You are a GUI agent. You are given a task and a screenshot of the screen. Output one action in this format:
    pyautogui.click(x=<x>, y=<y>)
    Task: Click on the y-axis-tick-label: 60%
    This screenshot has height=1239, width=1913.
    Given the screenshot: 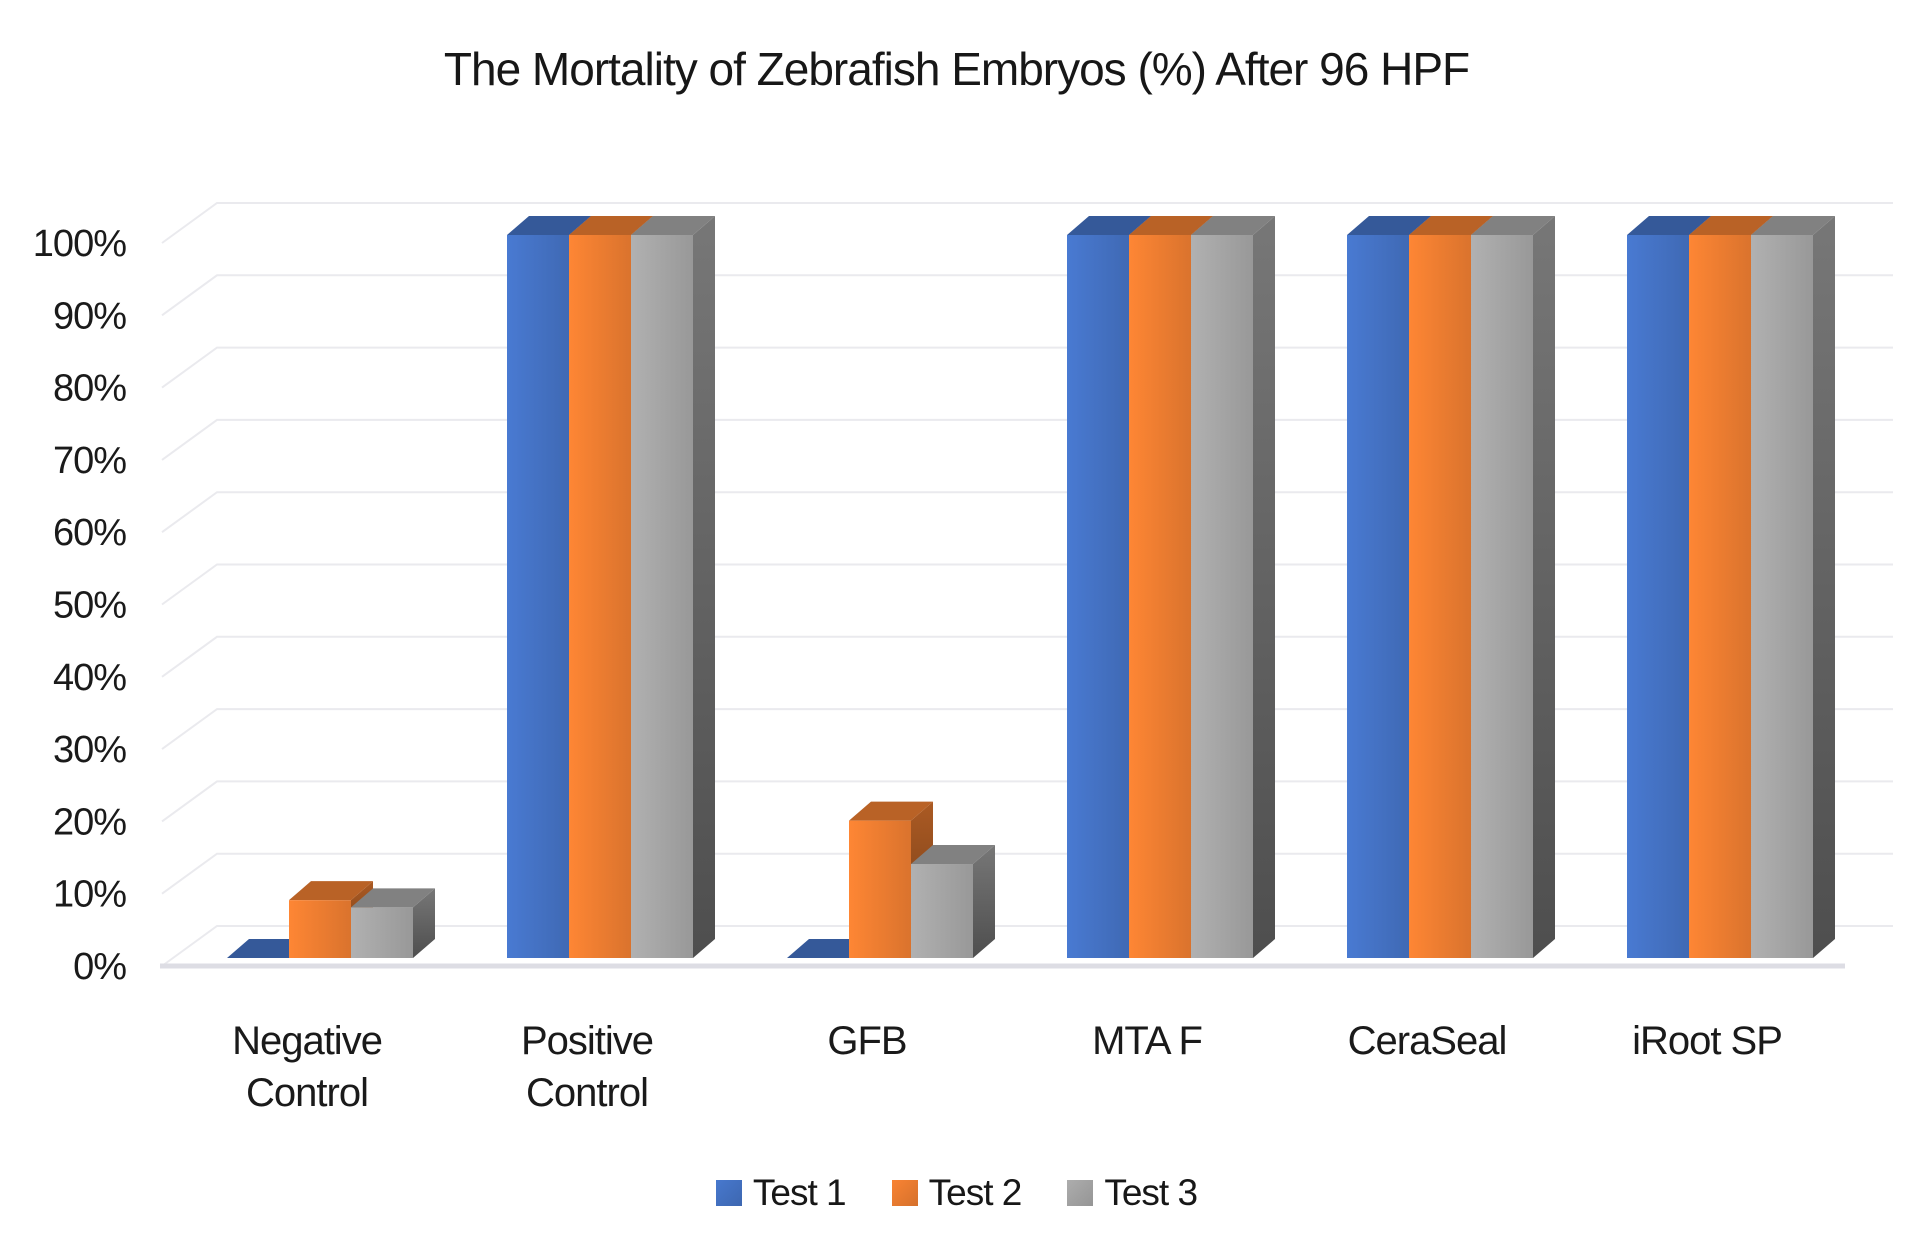 What is the action you would take?
    pyautogui.click(x=89, y=533)
    